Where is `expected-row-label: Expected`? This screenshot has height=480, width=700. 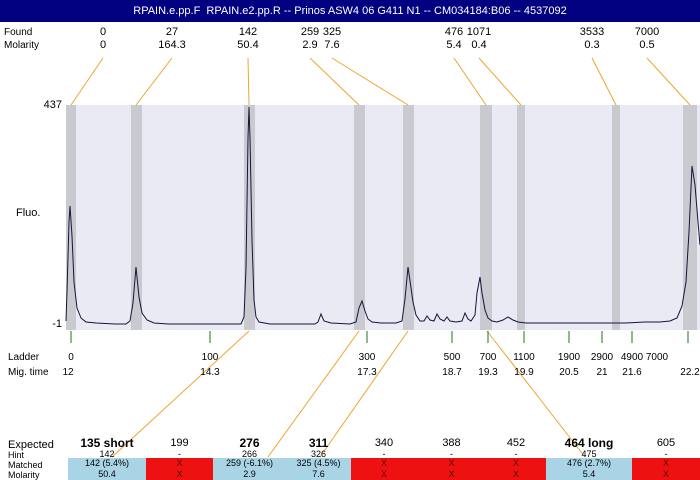 expected-row-label: Expected is located at coordinates (31, 445).